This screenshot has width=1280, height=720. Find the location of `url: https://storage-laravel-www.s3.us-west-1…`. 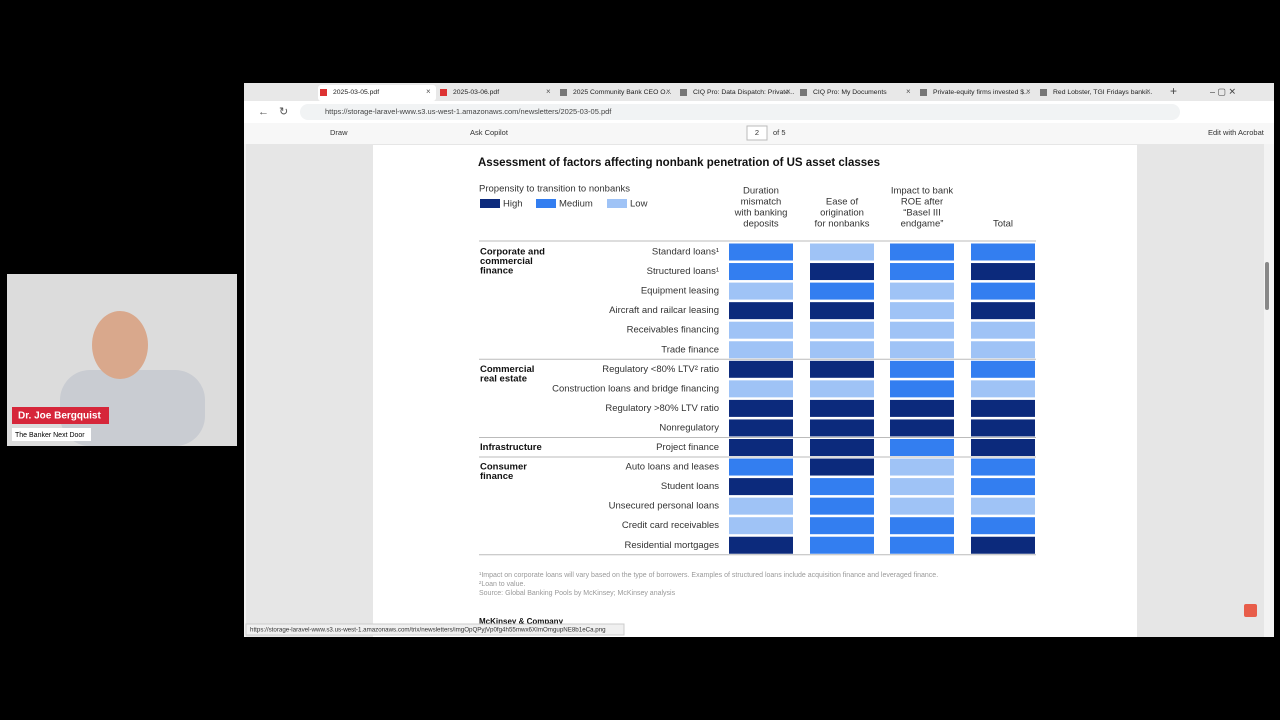

url: https://storage-laravel-www.s3.us-west-1… is located at coordinates (468, 111).